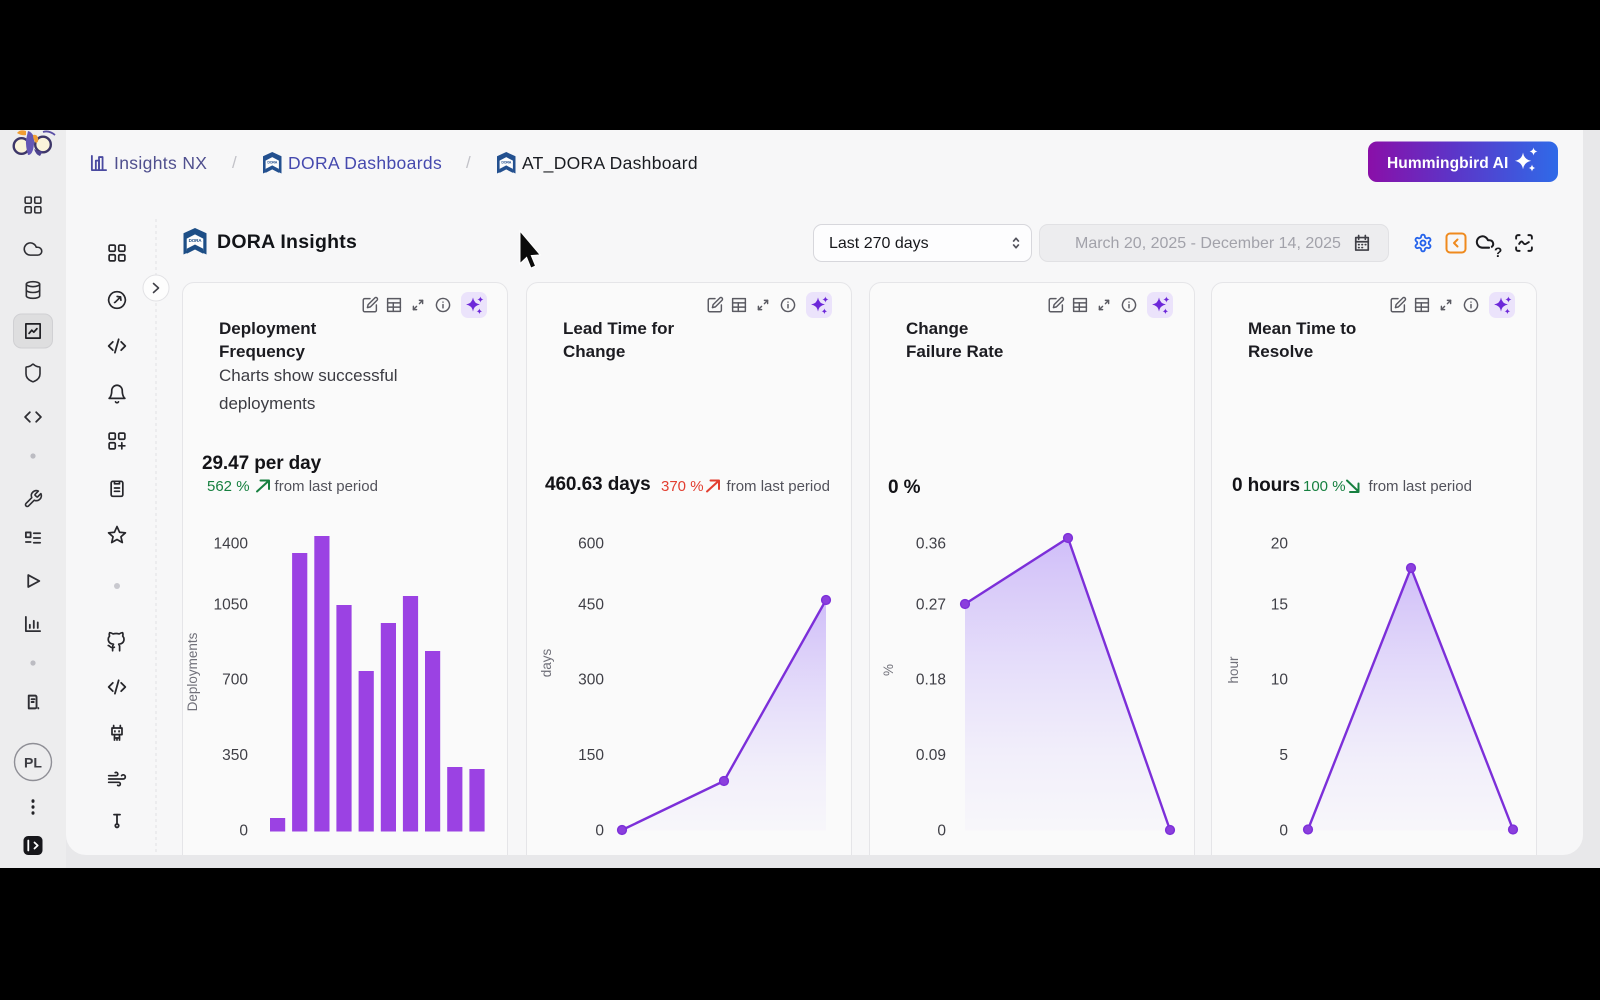 Image resolution: width=1600 pixels, height=1000 pixels. What do you see at coordinates (931, 680) in the screenshot?
I see `svg-text: 0.18` at bounding box center [931, 680].